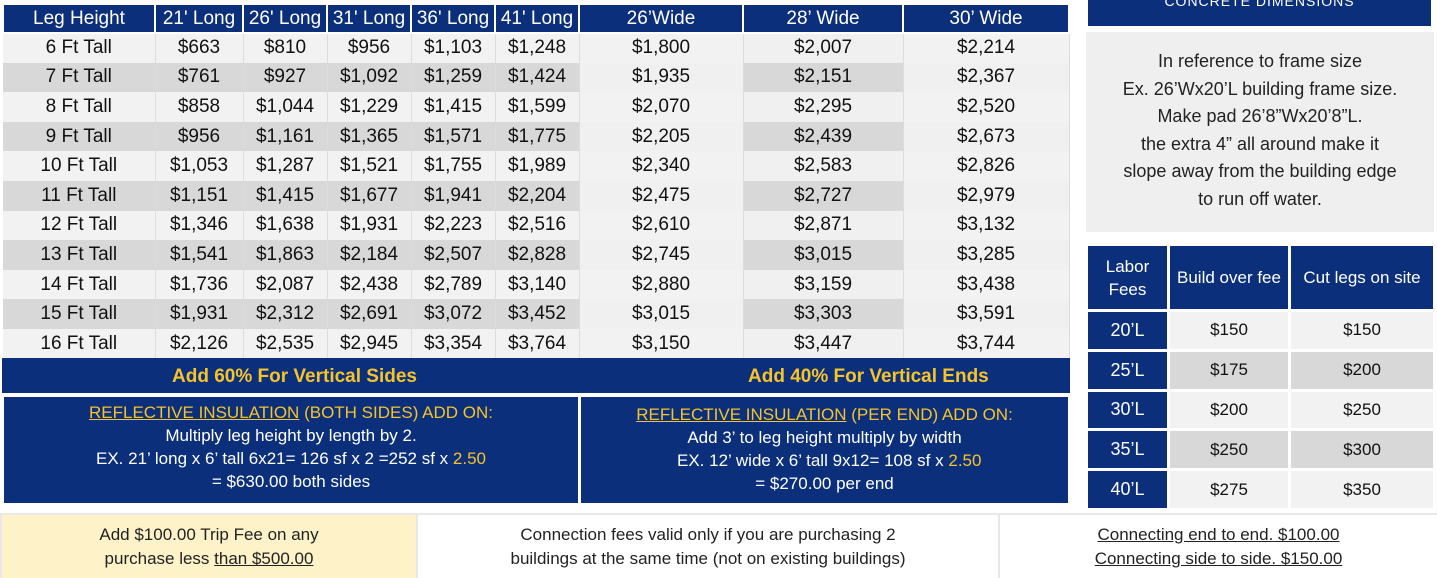 This screenshot has height=578, width=1437. What do you see at coordinates (823, 166) in the screenshot?
I see `price-cell: $2,583` at bounding box center [823, 166].